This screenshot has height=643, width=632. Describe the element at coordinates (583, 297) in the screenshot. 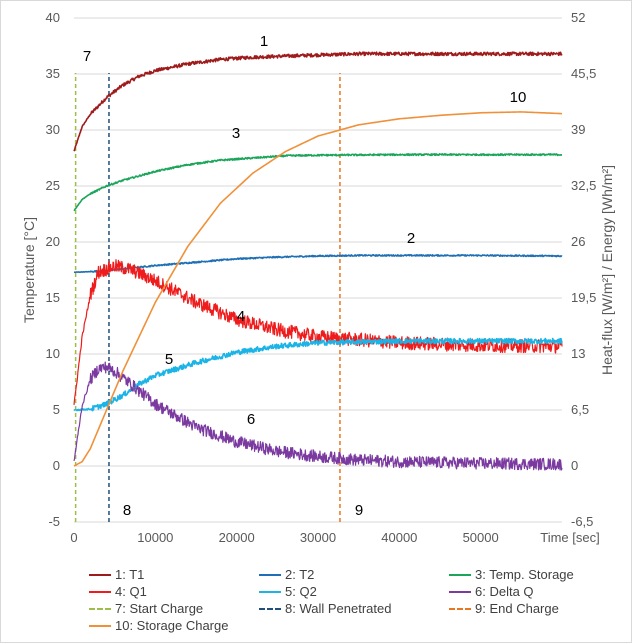

I see `y-right-tick-label: 19,5` at that location.